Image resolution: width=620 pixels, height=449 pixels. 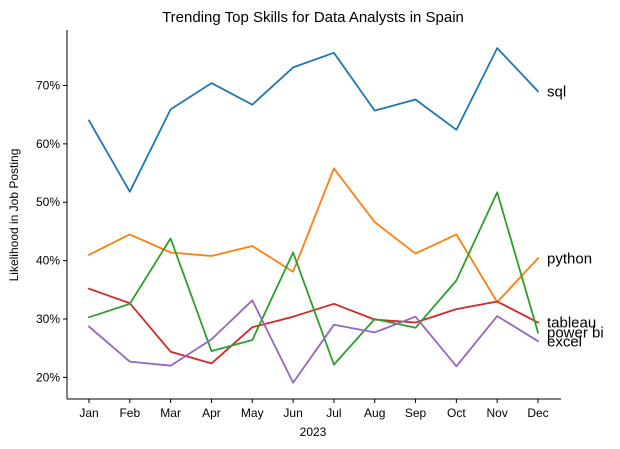 What do you see at coordinates (556, 91) in the screenshot?
I see `series-label-sql: sql` at bounding box center [556, 91].